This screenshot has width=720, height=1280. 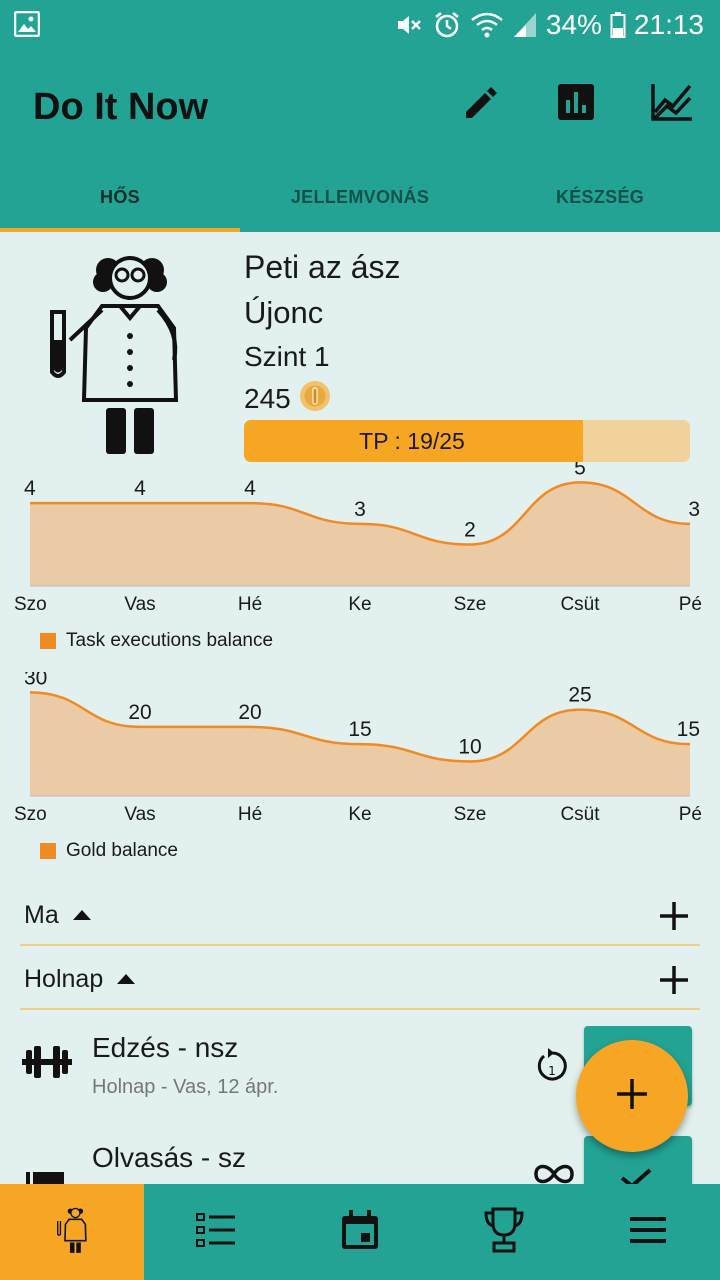 I want to click on xp-progress-bar: TP : 19/25, so click(x=467, y=441).